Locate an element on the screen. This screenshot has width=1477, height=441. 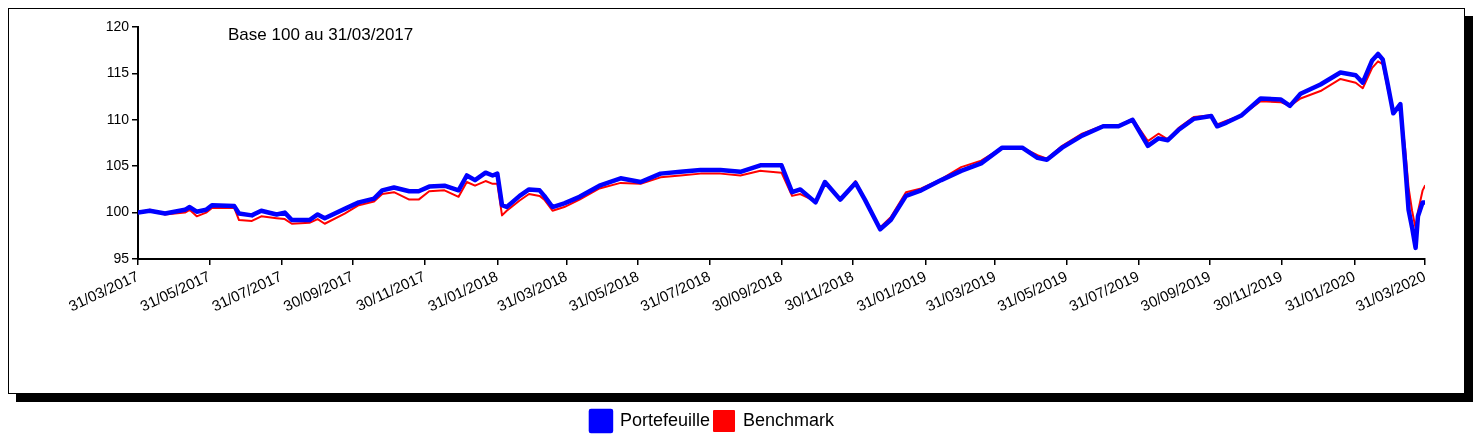
y-tick-label: 105 is located at coordinates (117, 165).